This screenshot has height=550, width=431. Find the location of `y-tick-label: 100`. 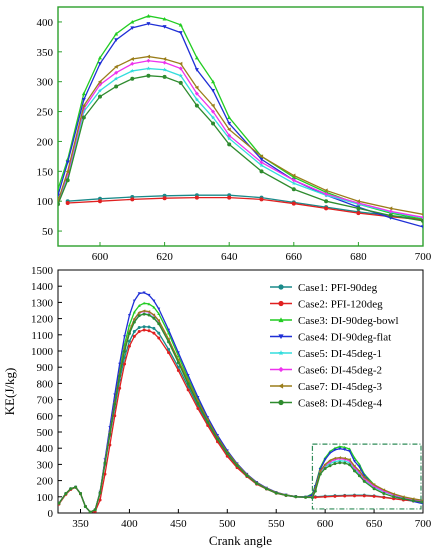

y-tick-label: 100 is located at coordinates (45, 202).